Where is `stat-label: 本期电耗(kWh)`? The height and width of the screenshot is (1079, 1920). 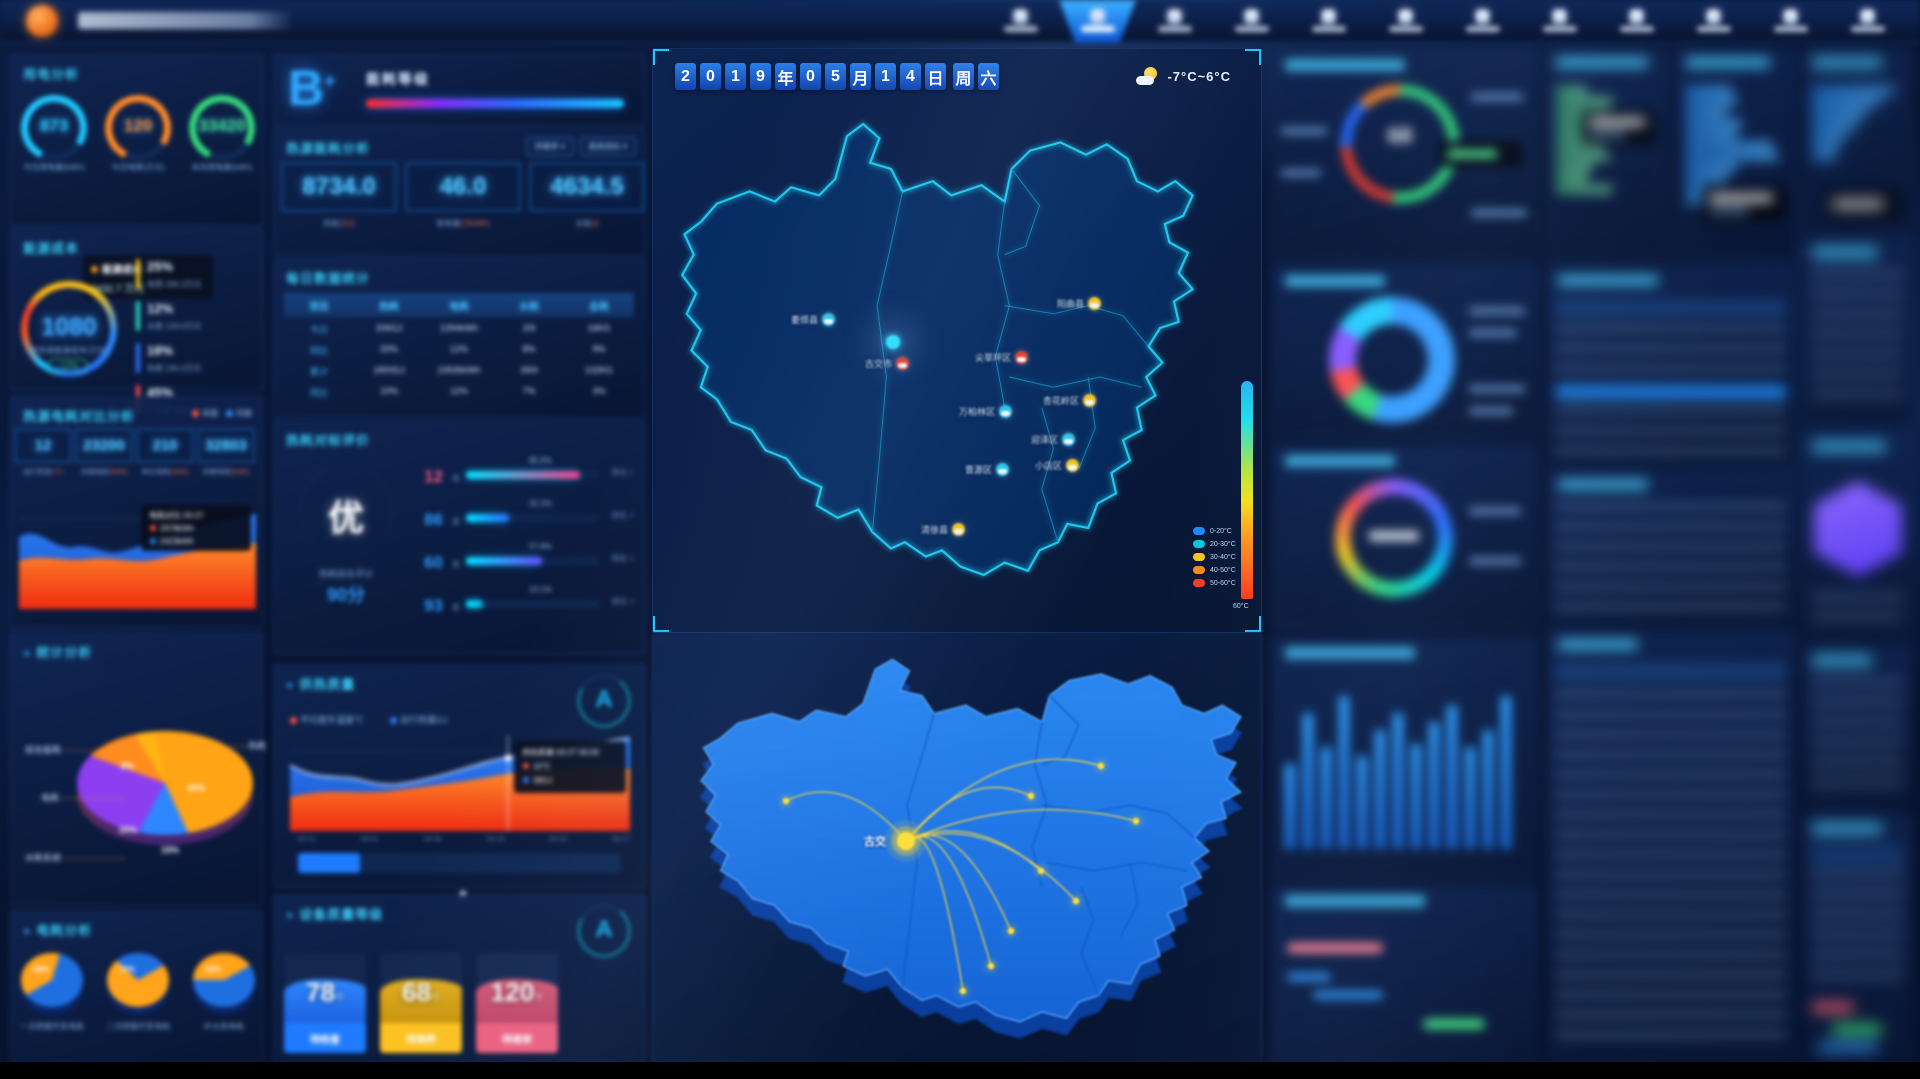 stat-label: 本期电耗(kWh) is located at coordinates (104, 472).